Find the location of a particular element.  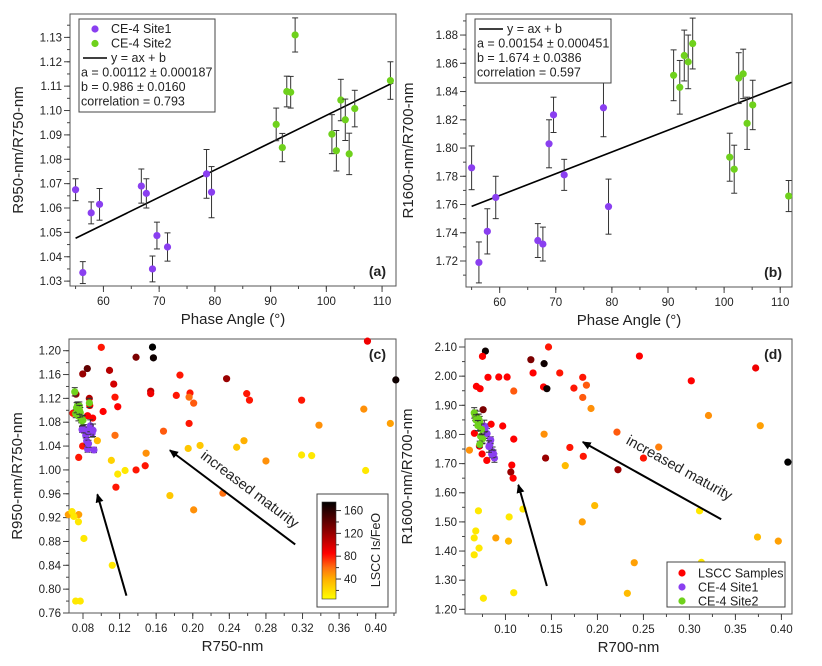

legend-label: a = 0.00154 ± 0.000451 is located at coordinates (543, 44).